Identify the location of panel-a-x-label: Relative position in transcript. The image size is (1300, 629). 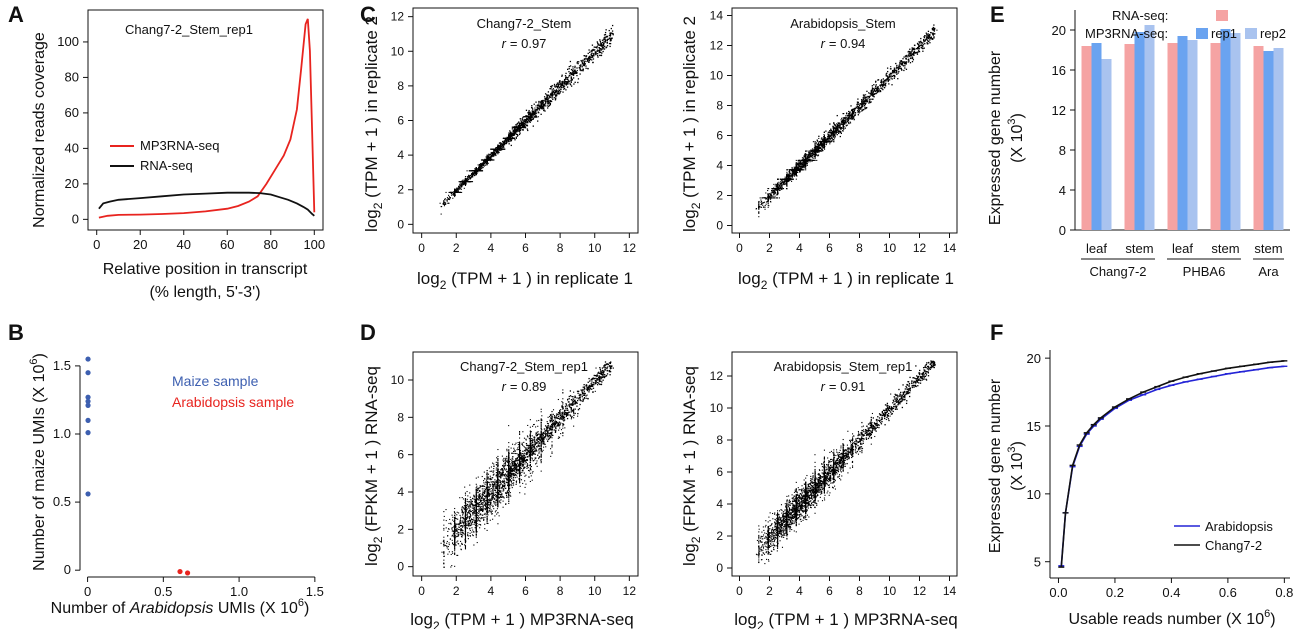
(205, 269).